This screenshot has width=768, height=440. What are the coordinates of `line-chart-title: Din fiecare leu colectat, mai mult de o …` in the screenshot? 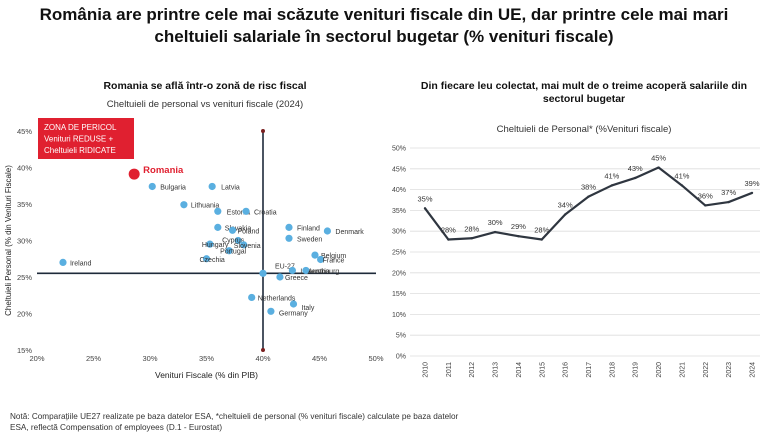 It's located at (584, 92).